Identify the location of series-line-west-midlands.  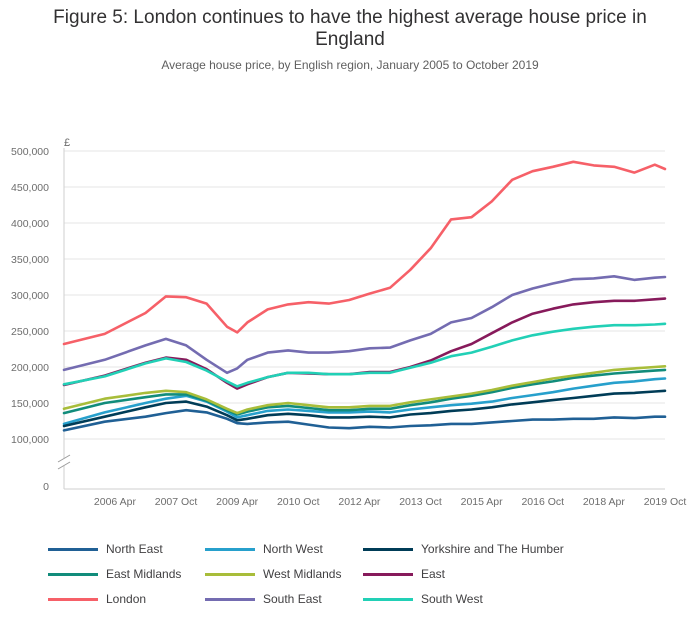
(364, 389).